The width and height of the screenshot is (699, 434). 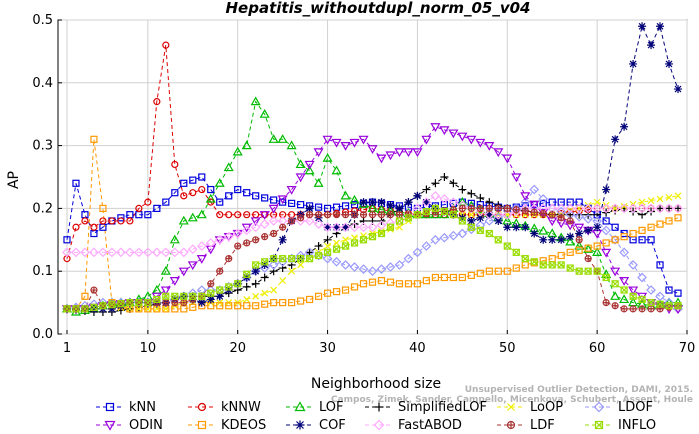 What do you see at coordinates (110, 425) in the screenshot?
I see `legend-marker-odin` at bounding box center [110, 425].